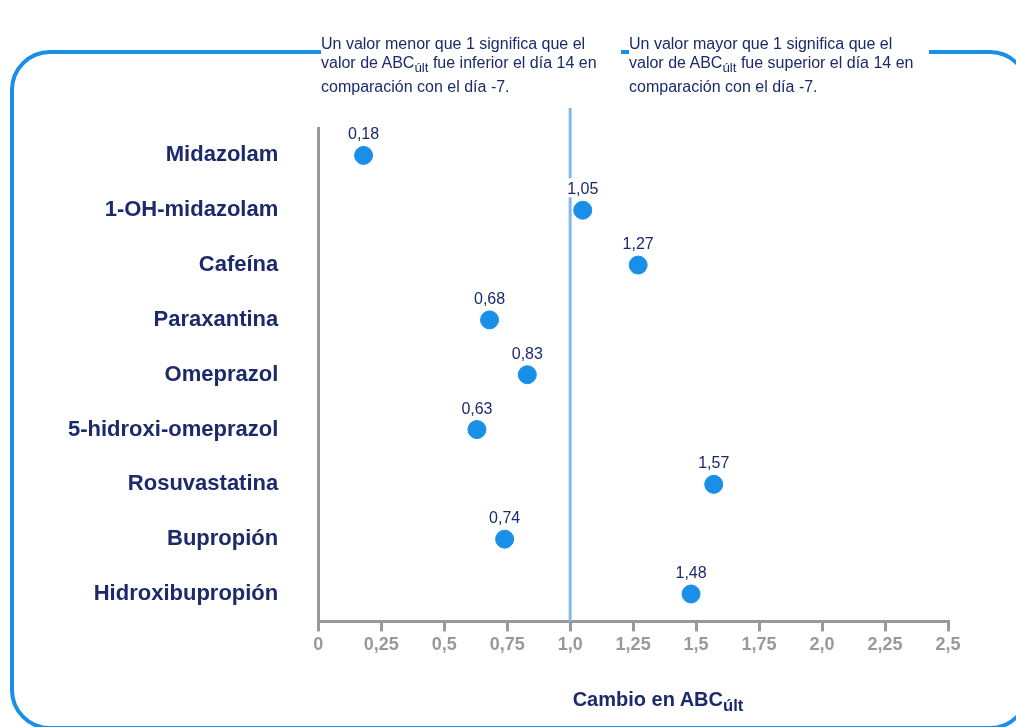 This screenshot has width=1016, height=727. Describe the element at coordinates (471, 65) in the screenshot. I see `text: Un valor menor que 1 significa que el valor de ABC$_{últ}$ fue inferior el día 14 en comparación con el día -7.` at that location.